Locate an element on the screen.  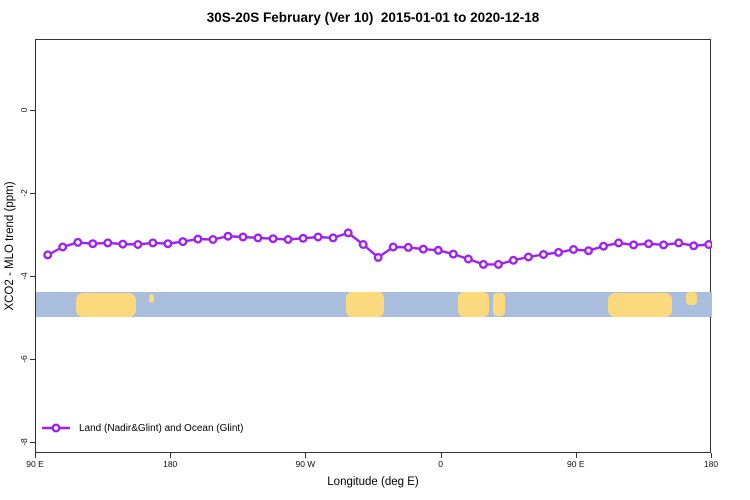
x-tick-label: 0 is located at coordinates (440, 464).